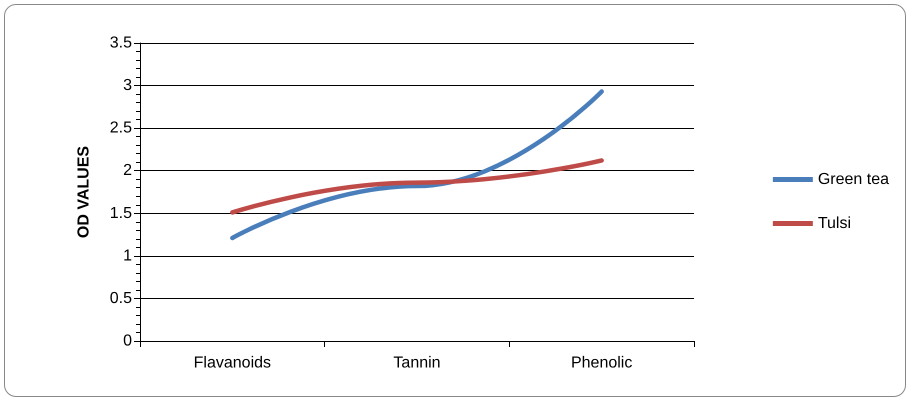 Image resolution: width=914 pixels, height=403 pixels. Describe the element at coordinates (127, 341) in the screenshot. I see `y-tick-label: 0` at that location.